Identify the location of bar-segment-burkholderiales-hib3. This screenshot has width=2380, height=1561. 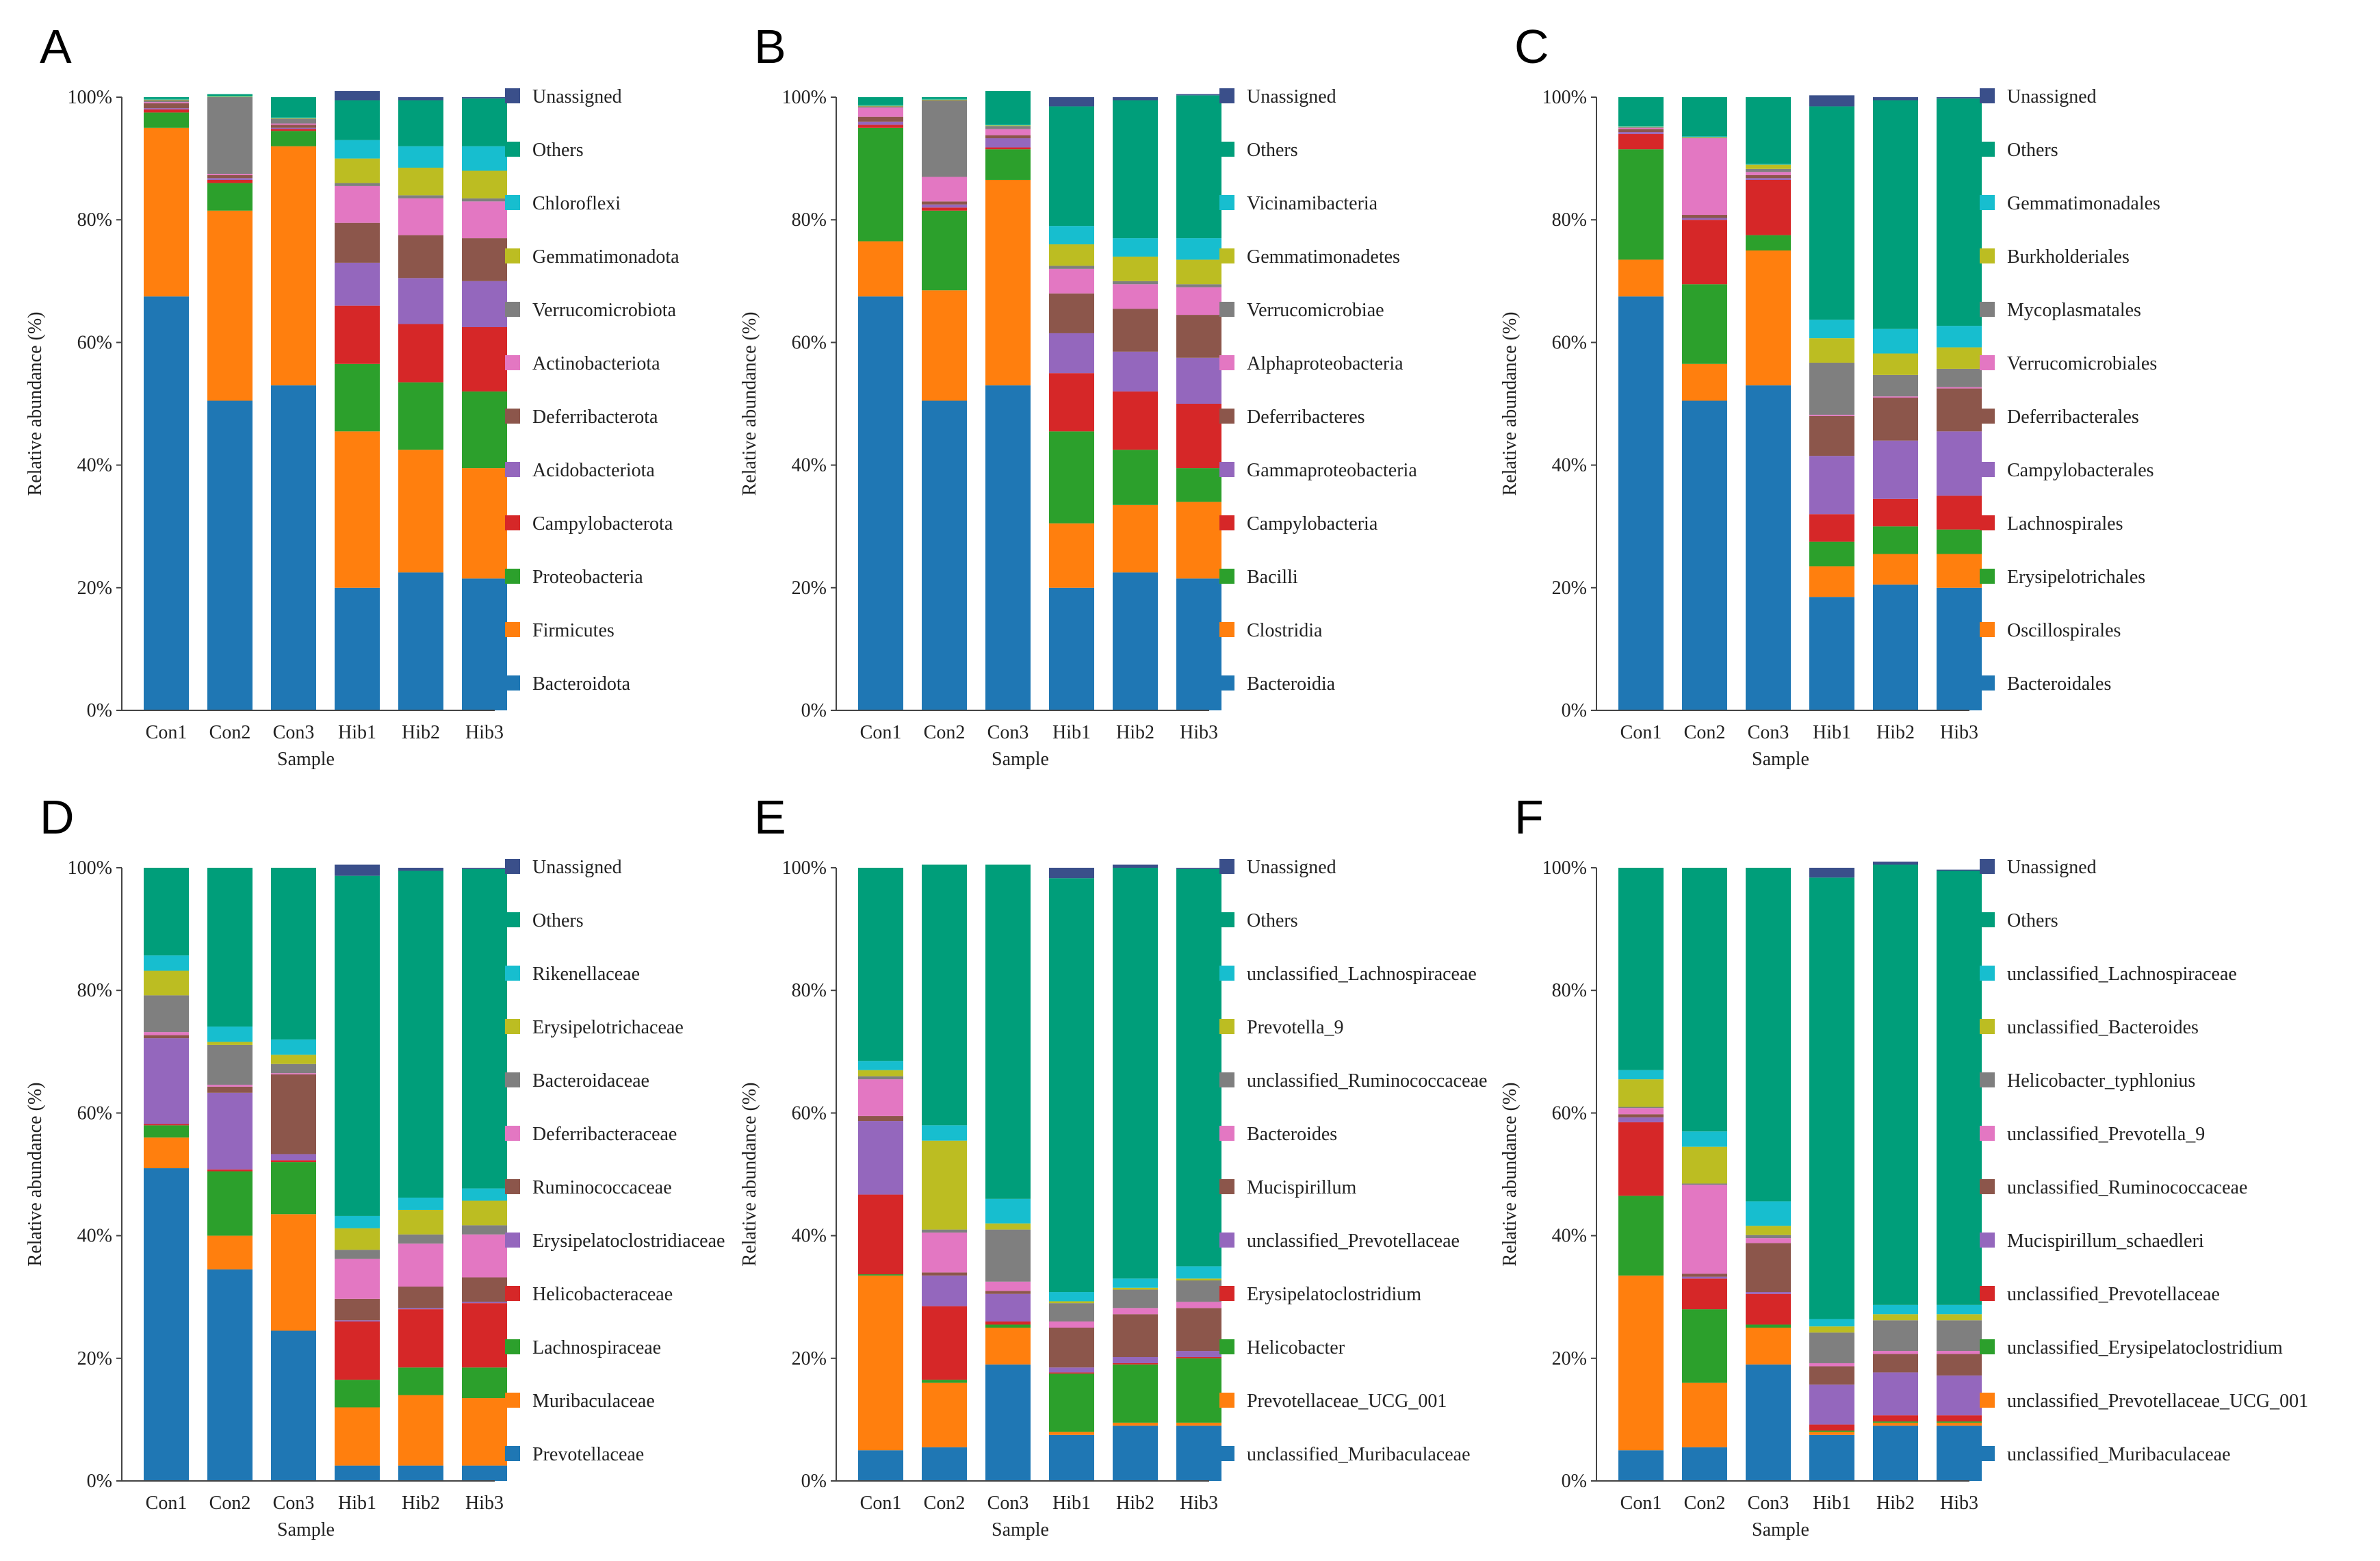
(1959, 358).